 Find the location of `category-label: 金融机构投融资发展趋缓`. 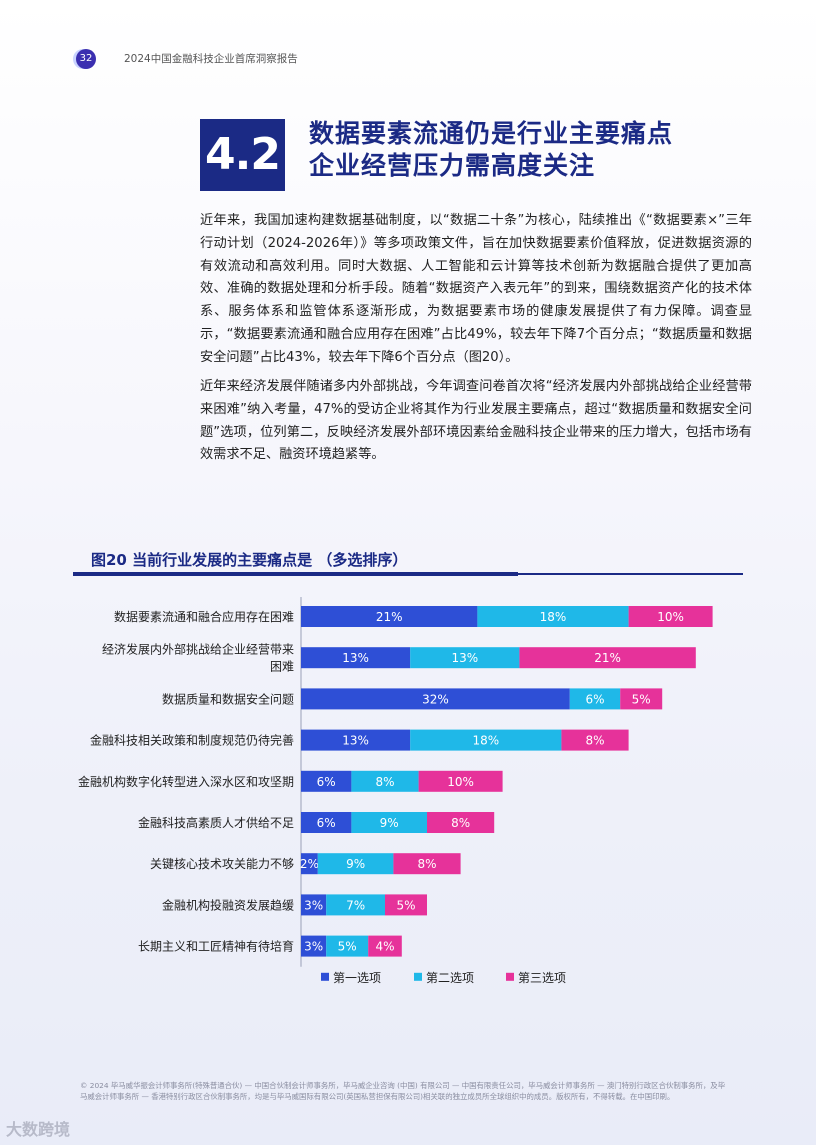

category-label: 金融机构投融资发展趋缓 is located at coordinates (228, 904).